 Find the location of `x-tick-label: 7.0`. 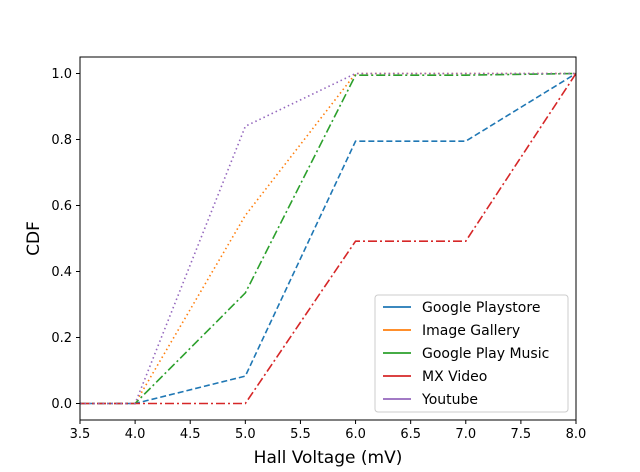

x-tick-label: 7.0 is located at coordinates (465, 434).